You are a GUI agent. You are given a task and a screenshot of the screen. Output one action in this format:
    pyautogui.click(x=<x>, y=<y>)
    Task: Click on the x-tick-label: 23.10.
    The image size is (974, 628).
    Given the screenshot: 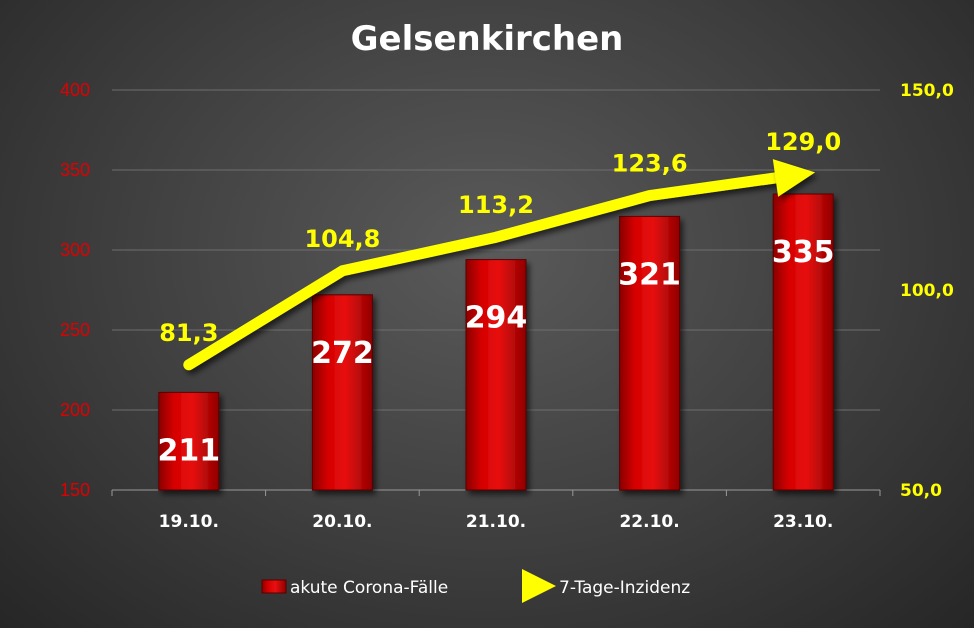 What is the action you would take?
    pyautogui.click(x=803, y=522)
    